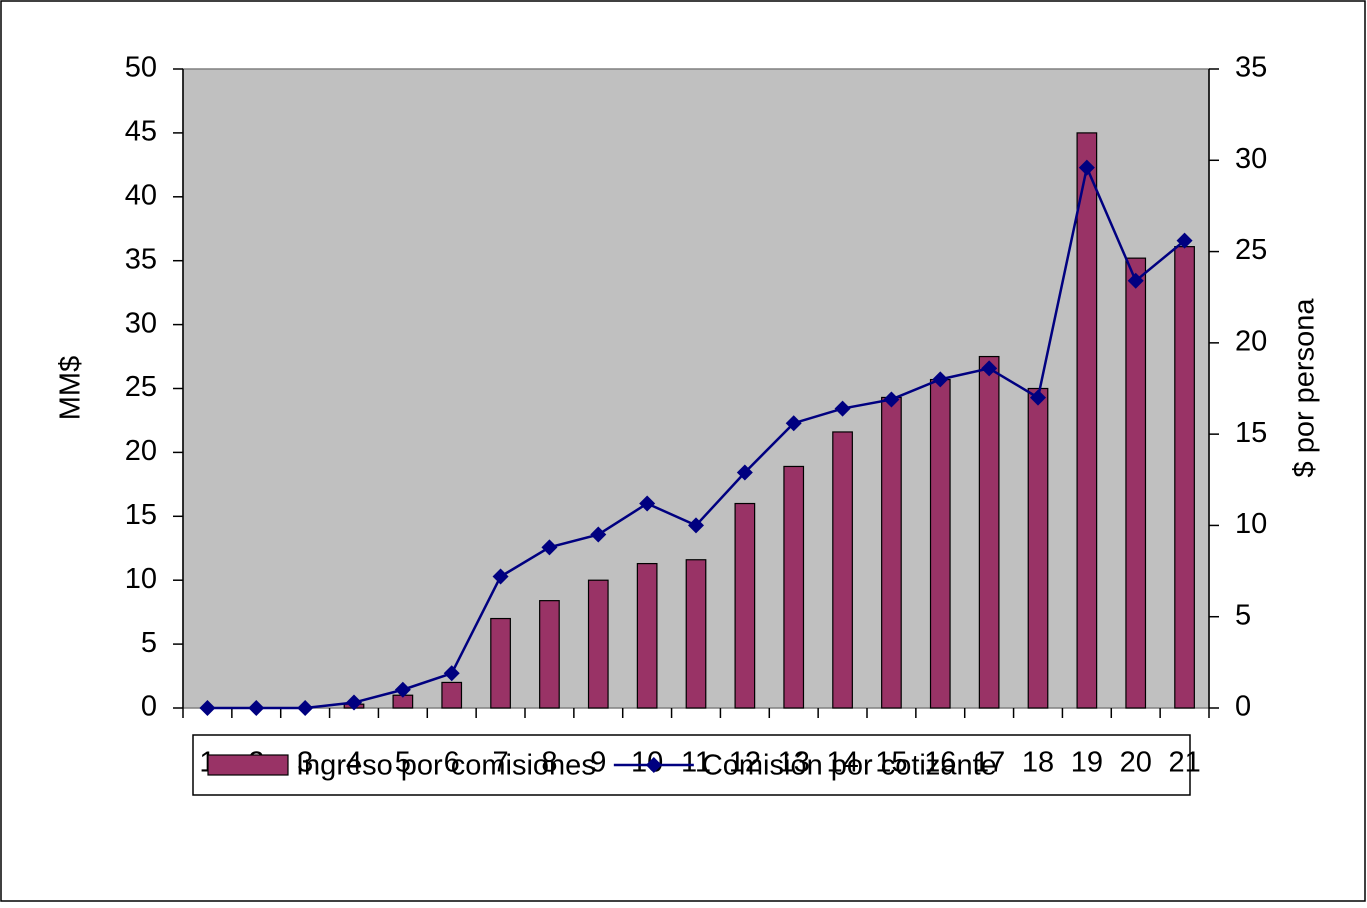 The height and width of the screenshot is (908, 1367). What do you see at coordinates (653, 765) in the screenshot?
I see `legend-marker` at bounding box center [653, 765].